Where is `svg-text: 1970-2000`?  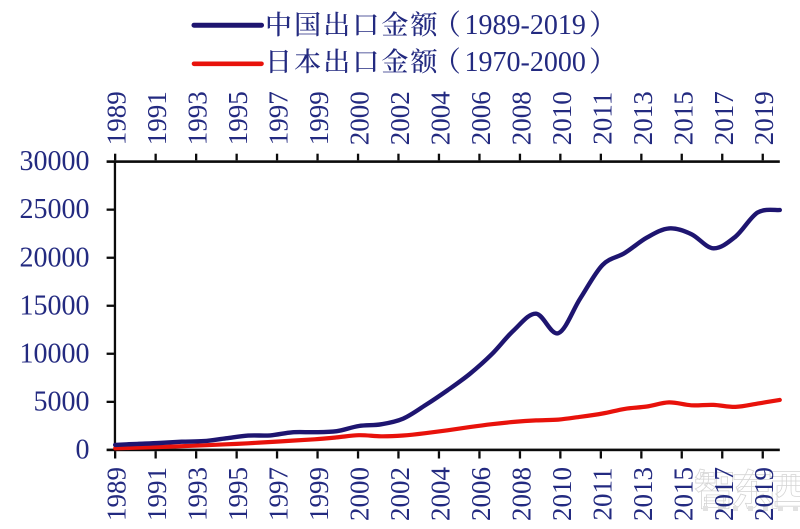
svg-text: 1970-2000 is located at coordinates (525, 62).